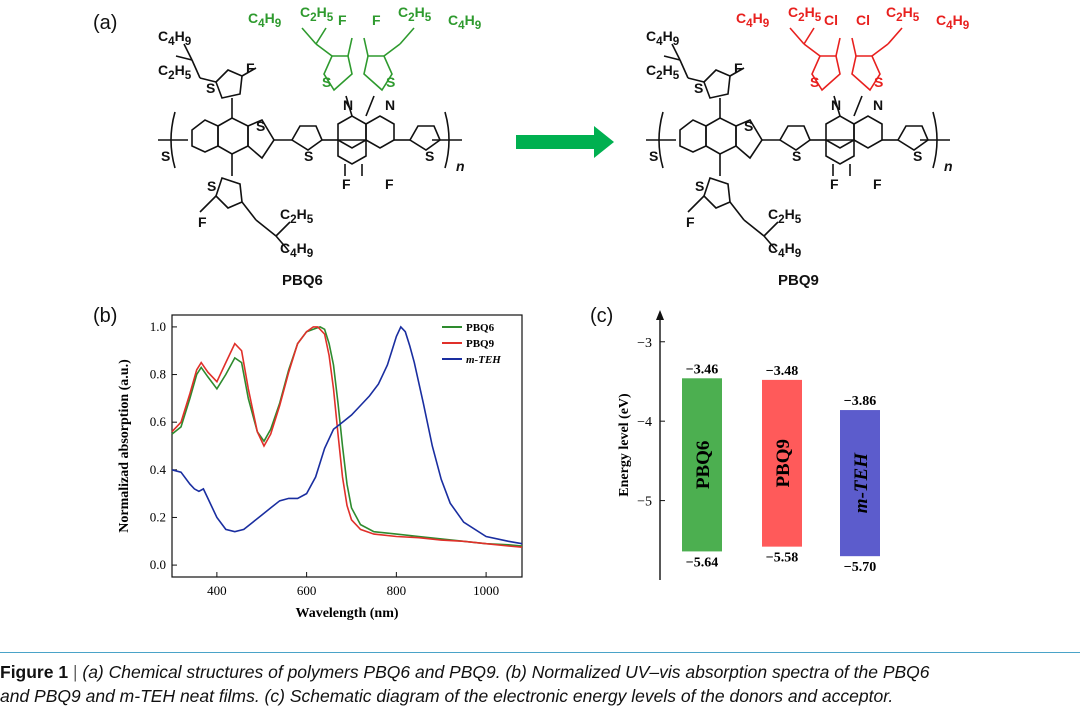 Image resolution: width=1080 pixels, height=725 pixels. What do you see at coordinates (158, 421) in the screenshot?
I see `y-tick-label: 0.6` at bounding box center [158, 421].